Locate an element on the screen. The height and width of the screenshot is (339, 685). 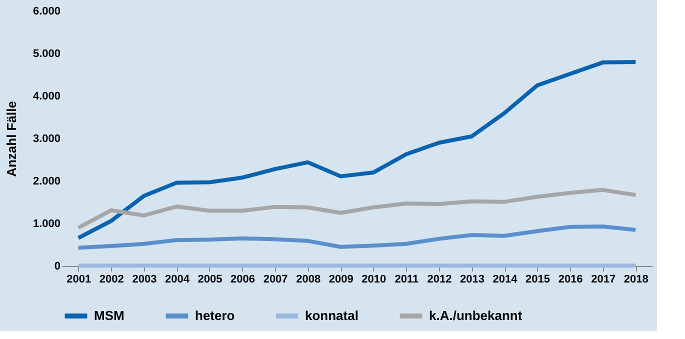
x-tick-label: 2018 is located at coordinates (636, 280).